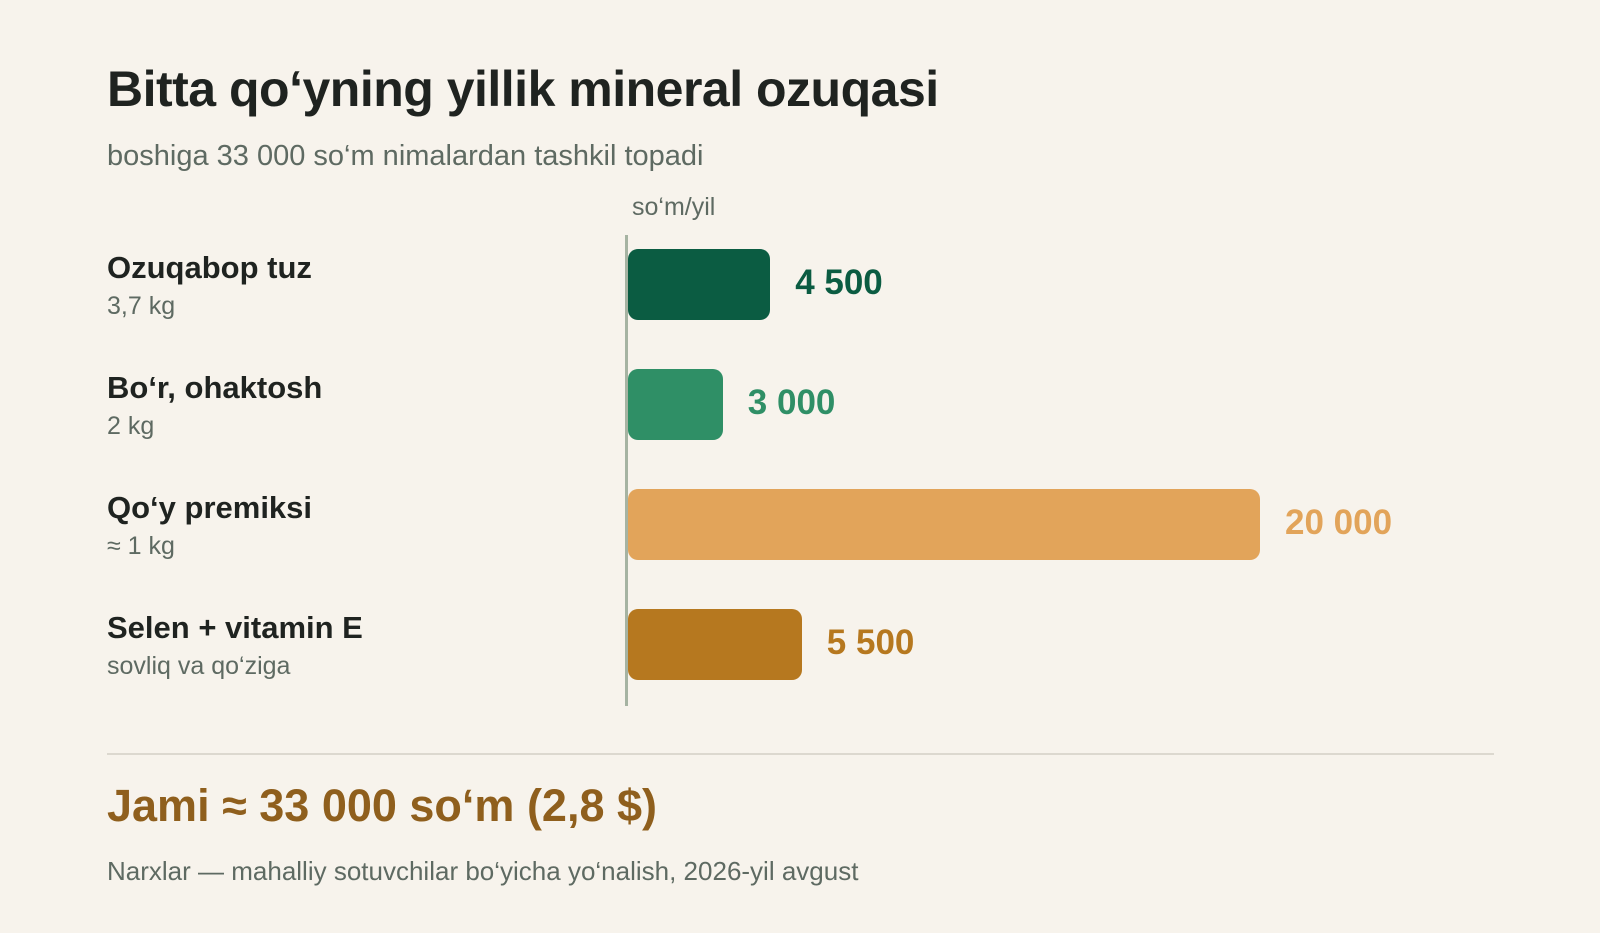 This screenshot has height=933, width=1600. Describe the element at coordinates (141, 546) in the screenshot. I see `category-sublabel: ≈ 1 kg` at that location.